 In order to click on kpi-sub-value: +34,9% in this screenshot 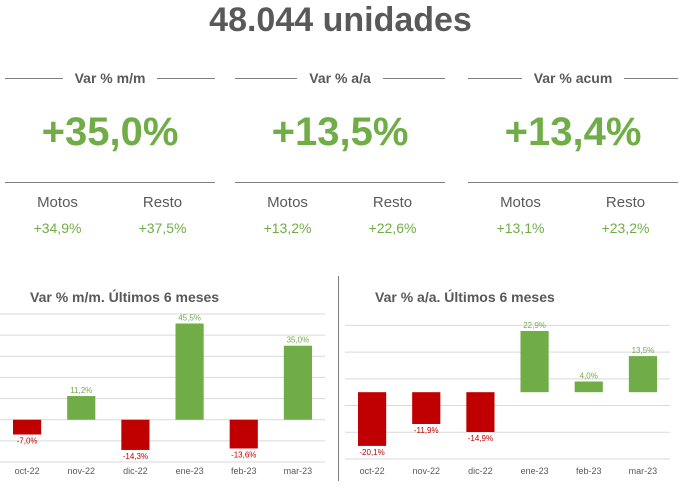, I will do `click(57, 228)`.